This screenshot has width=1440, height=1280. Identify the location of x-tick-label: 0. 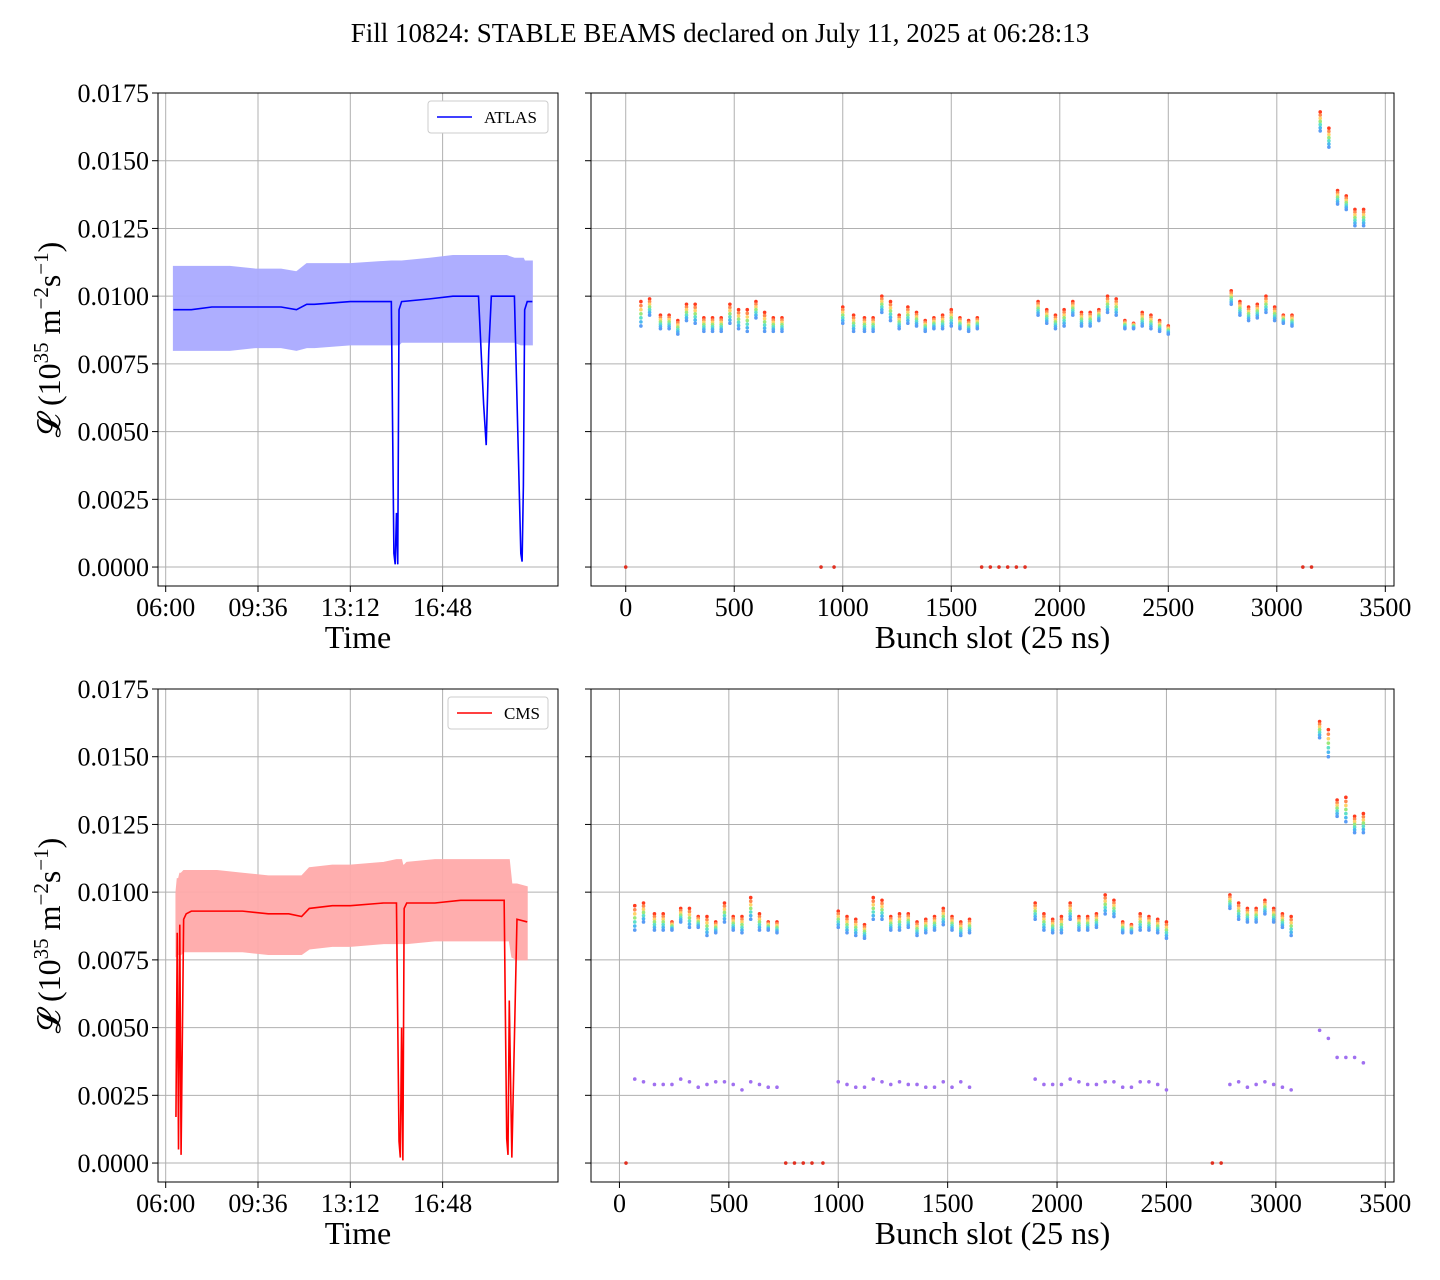
(625, 607).